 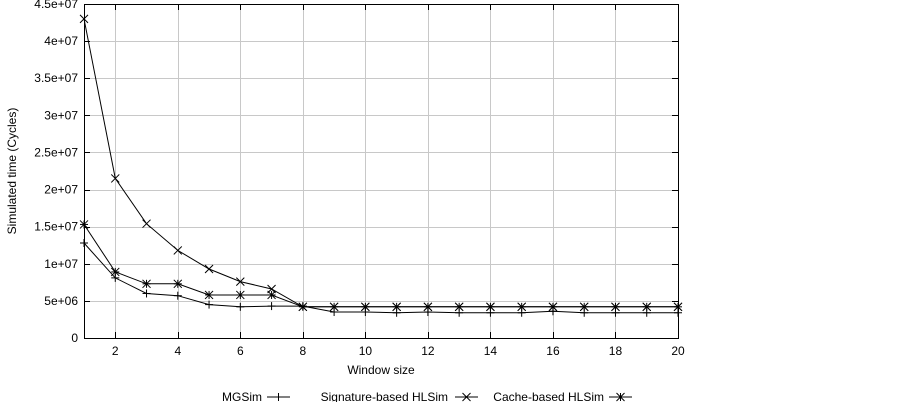 What do you see at coordinates (548, 396) in the screenshot?
I see `legend-label: Cache-based HLSim` at bounding box center [548, 396].